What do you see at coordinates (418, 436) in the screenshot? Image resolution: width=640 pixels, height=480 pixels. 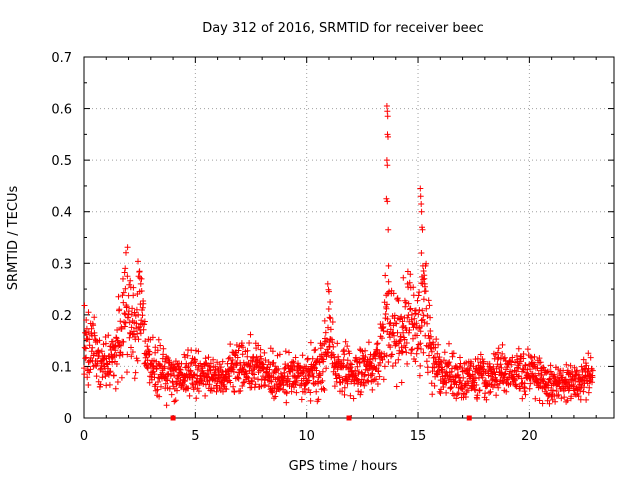 I see `x-tick-label: 15` at bounding box center [418, 436].